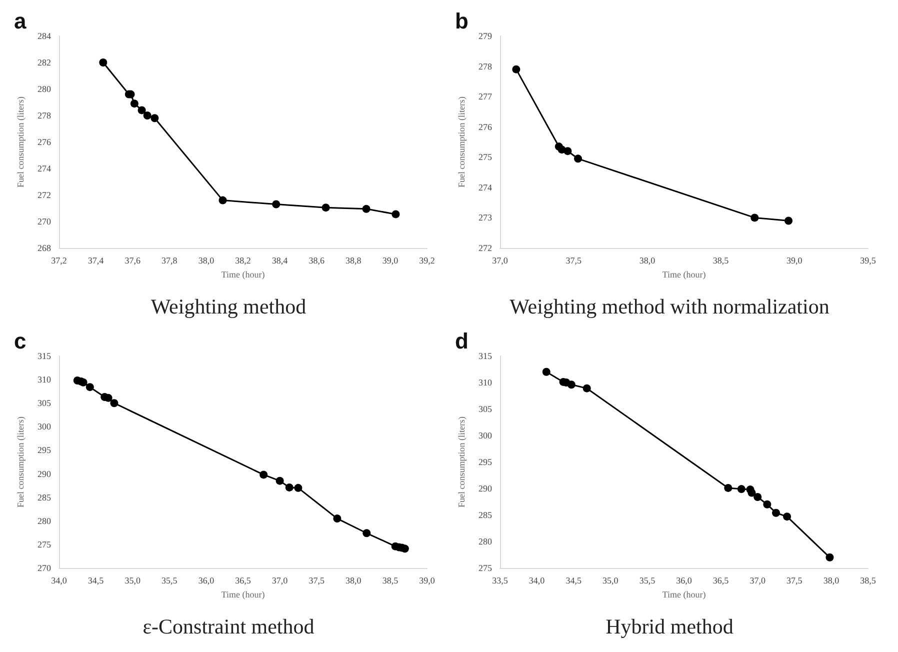 This screenshot has height=652, width=898. Describe the element at coordinates (280, 261) in the screenshot. I see `x-tick-label: 38,4` at that location.